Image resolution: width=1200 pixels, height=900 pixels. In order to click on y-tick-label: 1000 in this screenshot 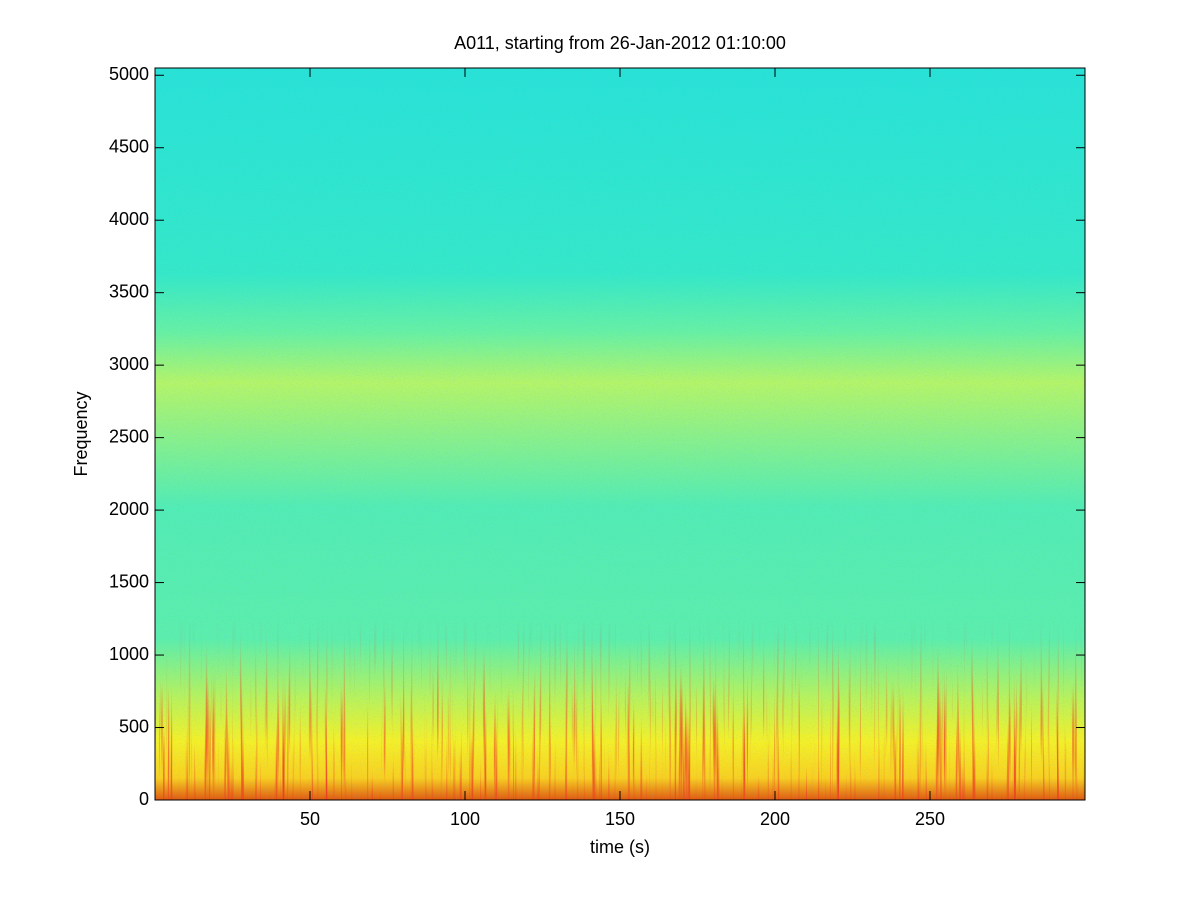, I will do `click(129, 654)`.